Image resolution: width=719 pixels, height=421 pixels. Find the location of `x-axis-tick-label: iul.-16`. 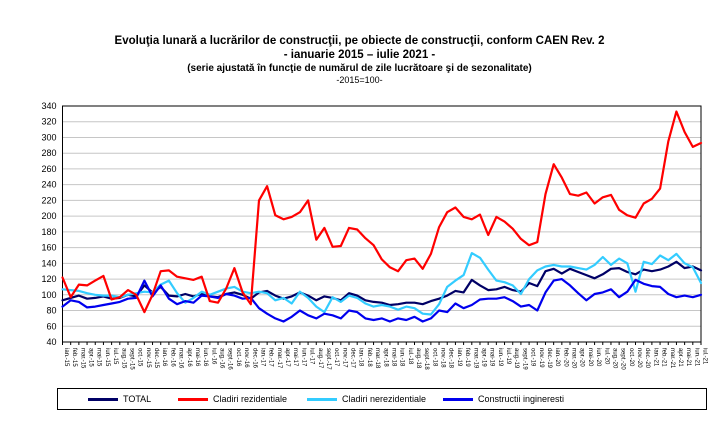

x-axis-tick-label: iul.-16 is located at coordinates (213, 356).